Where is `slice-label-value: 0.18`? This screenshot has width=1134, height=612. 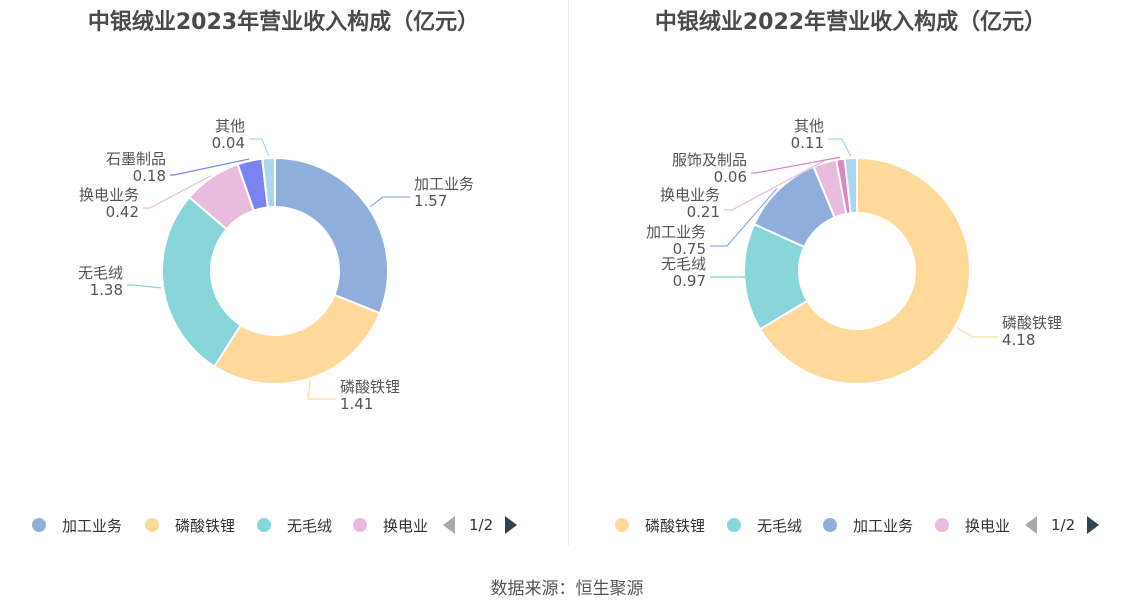
slice-label-value: 0.18 is located at coordinates (149, 176).